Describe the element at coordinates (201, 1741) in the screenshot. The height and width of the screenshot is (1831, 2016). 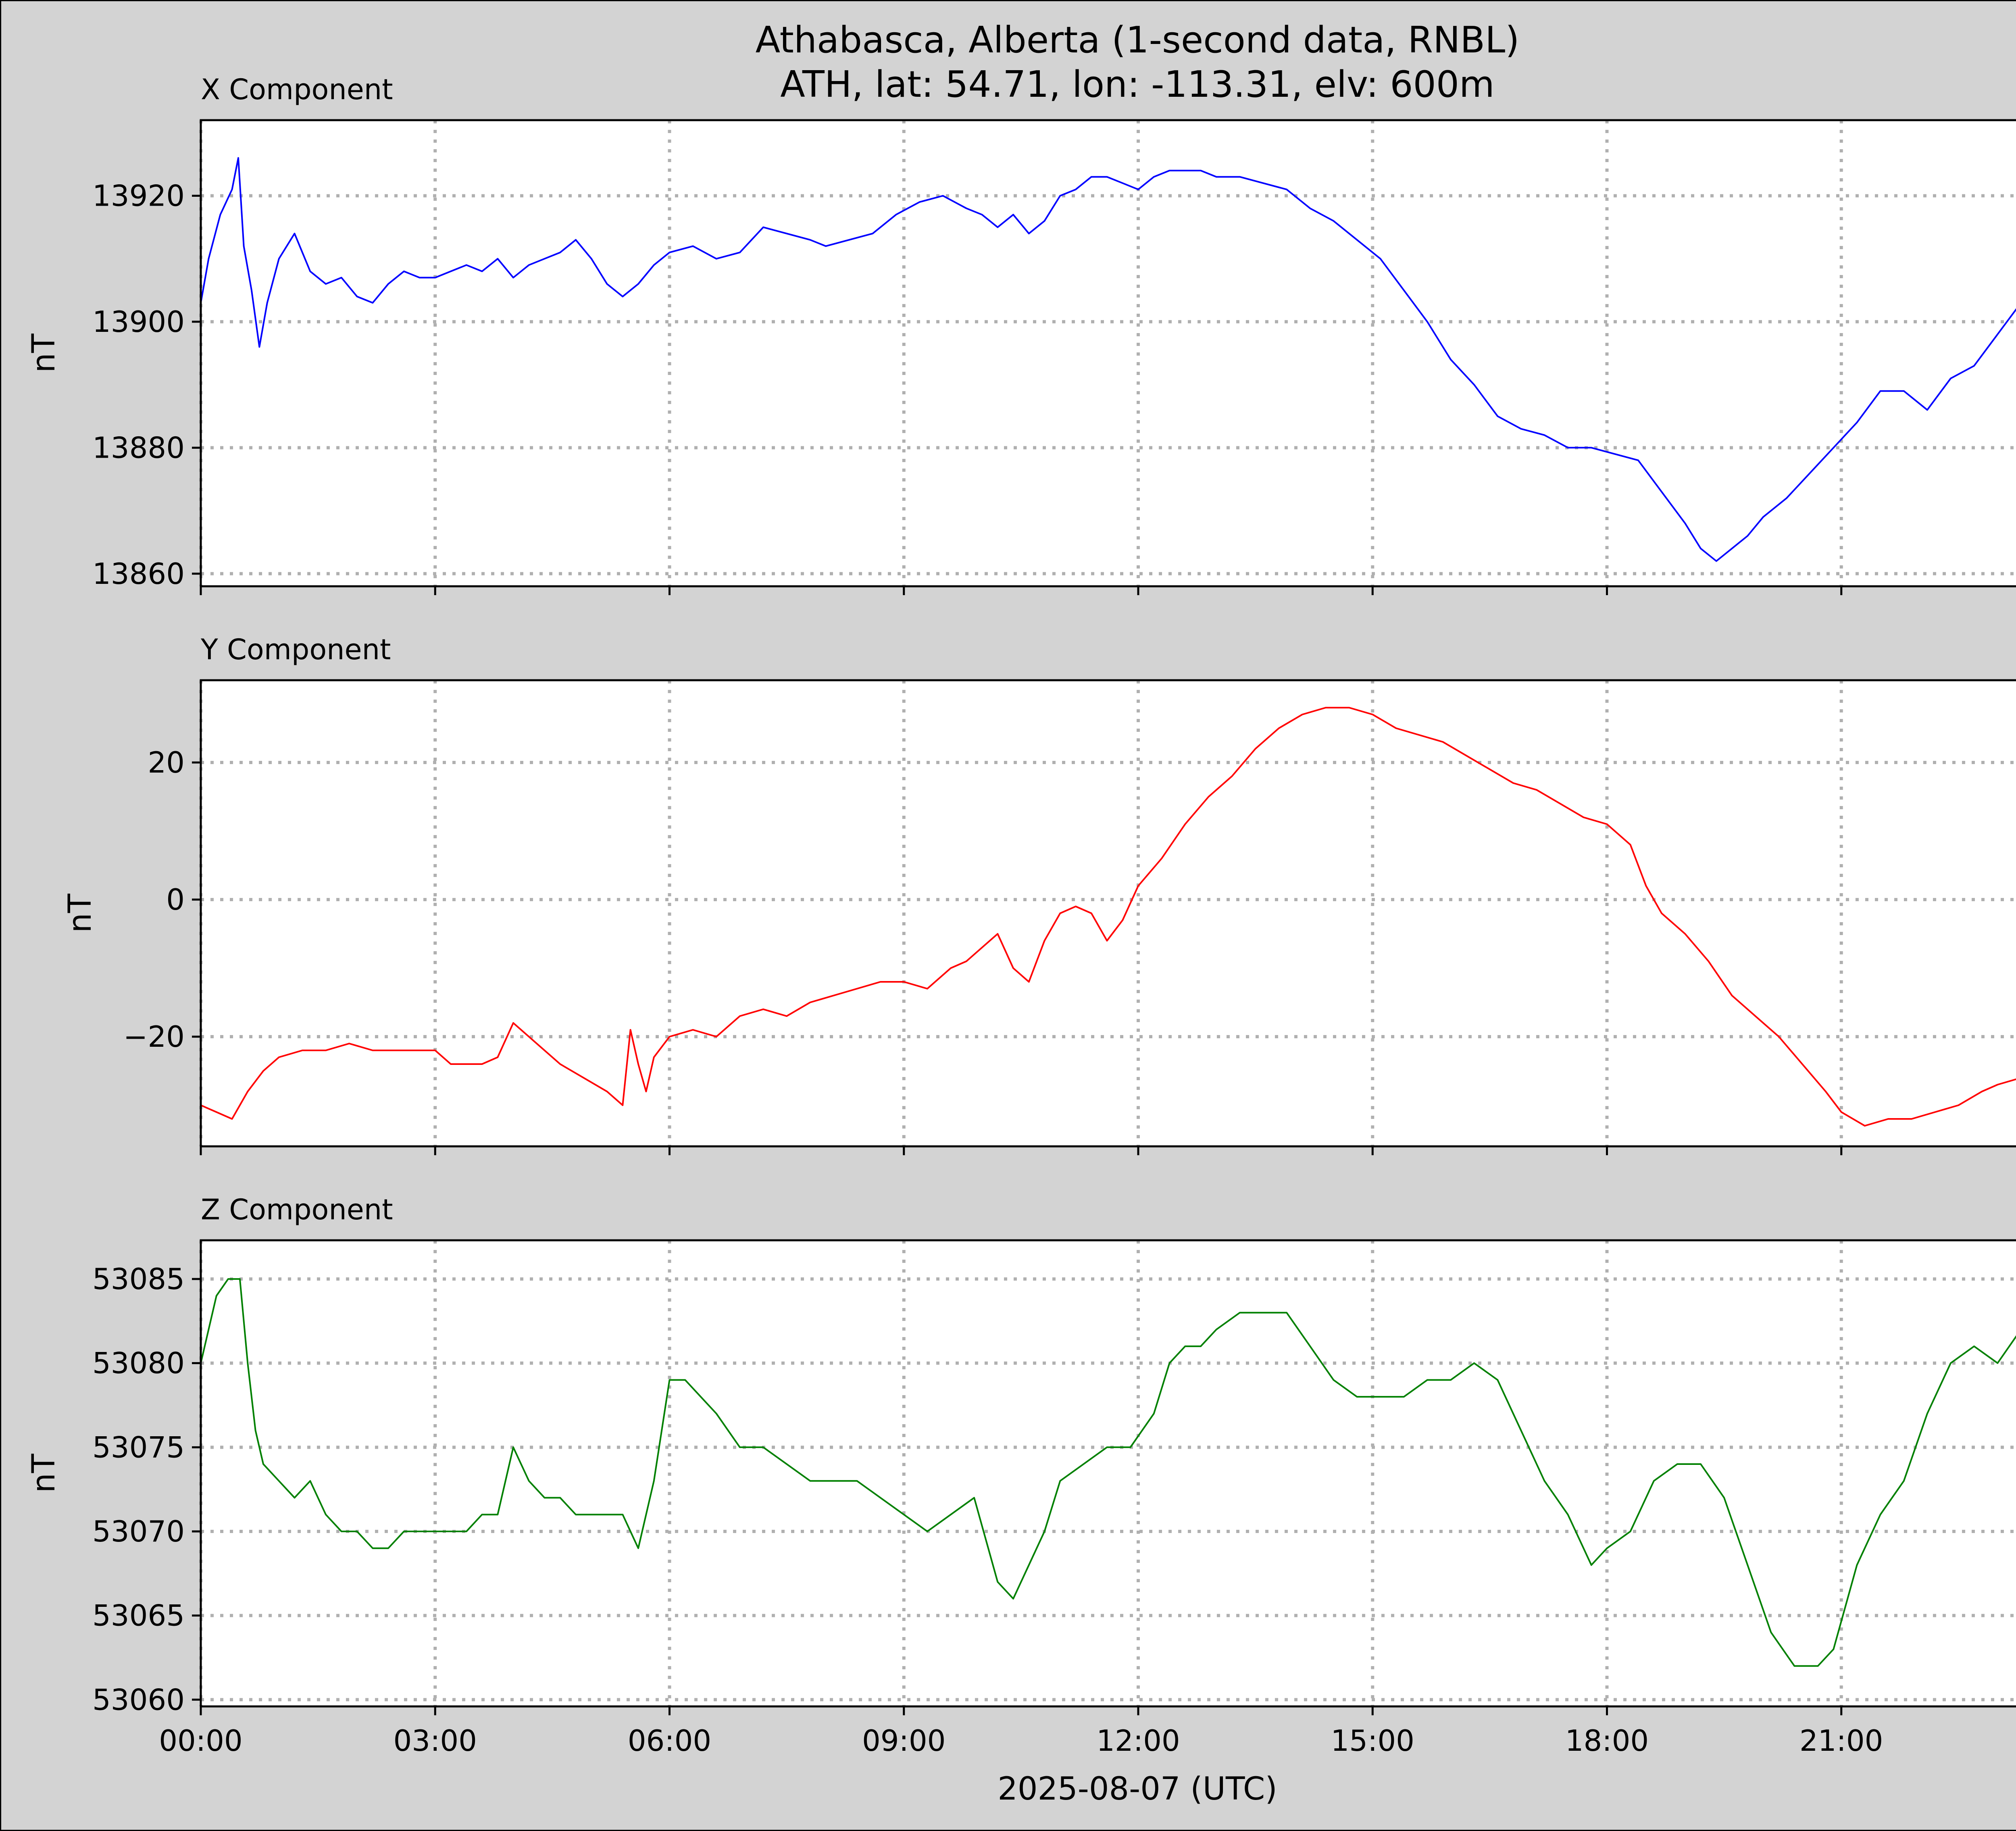
I see `x-tick-label: 00:00` at that location.